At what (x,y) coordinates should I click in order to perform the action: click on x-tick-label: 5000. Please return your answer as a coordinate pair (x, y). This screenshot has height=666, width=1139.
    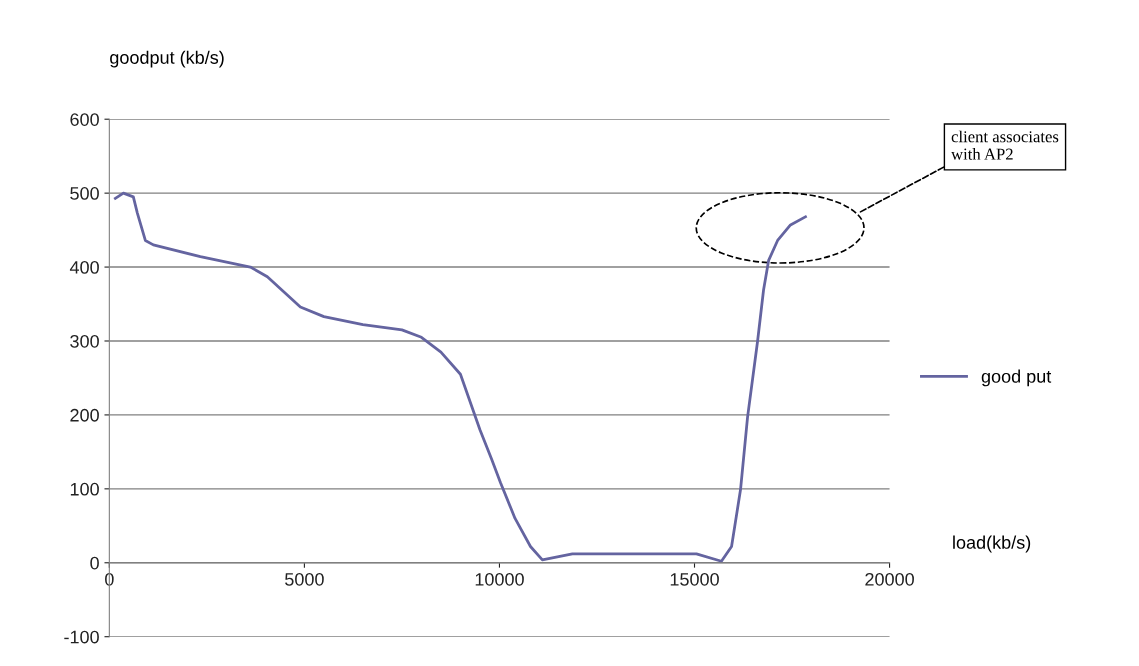
    Looking at the image, I should click on (304, 579).